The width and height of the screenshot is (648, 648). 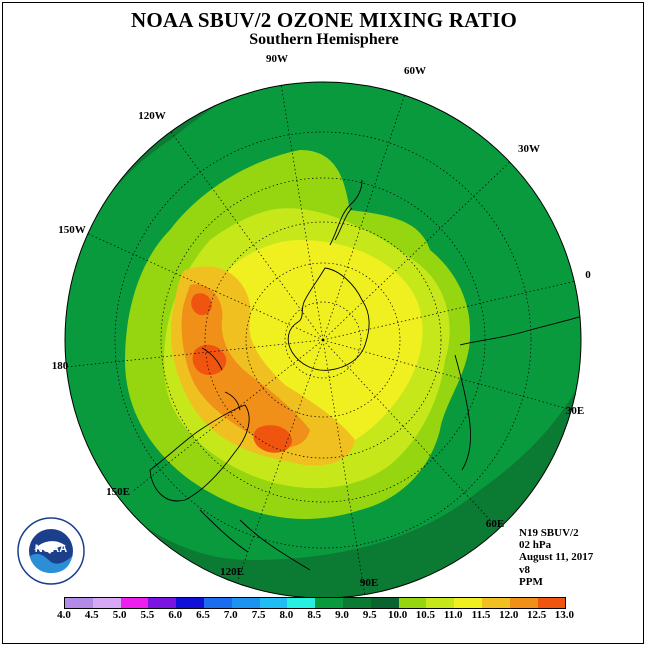 What do you see at coordinates (286, 615) in the screenshot?
I see `colorbar-tick-label: 8.0` at bounding box center [286, 615].